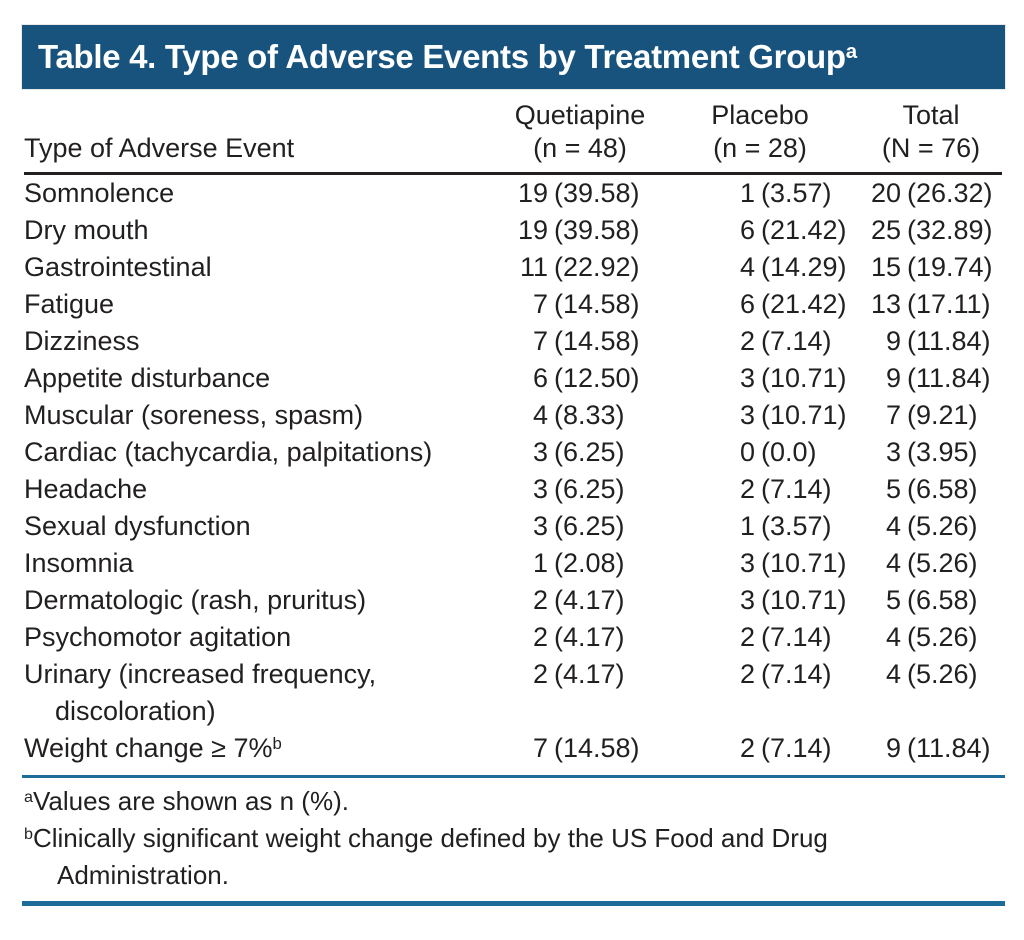  Describe the element at coordinates (950, 230) in the screenshot. I see `percent-value: (32.89)` at that location.